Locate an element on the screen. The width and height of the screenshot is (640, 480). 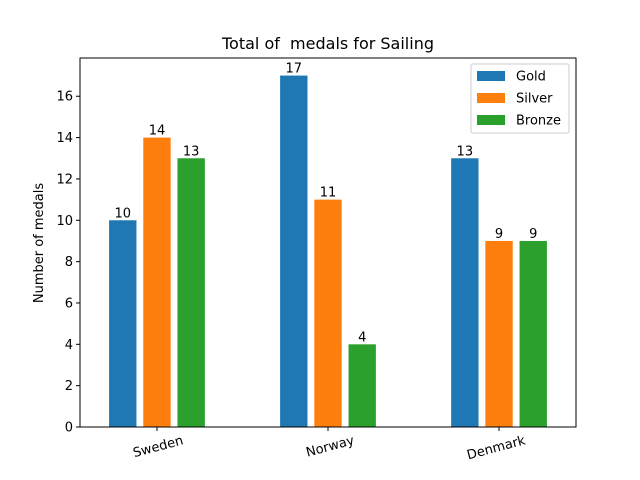
legend: Gold Silver Bronze is located at coordinates (520, 98).